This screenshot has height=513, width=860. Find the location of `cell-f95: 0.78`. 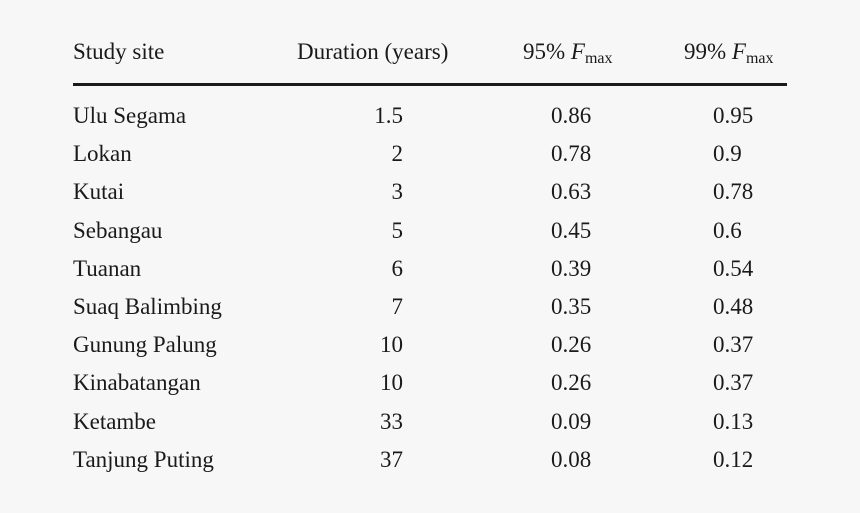

cell-f95: 0.78 is located at coordinates (571, 154).